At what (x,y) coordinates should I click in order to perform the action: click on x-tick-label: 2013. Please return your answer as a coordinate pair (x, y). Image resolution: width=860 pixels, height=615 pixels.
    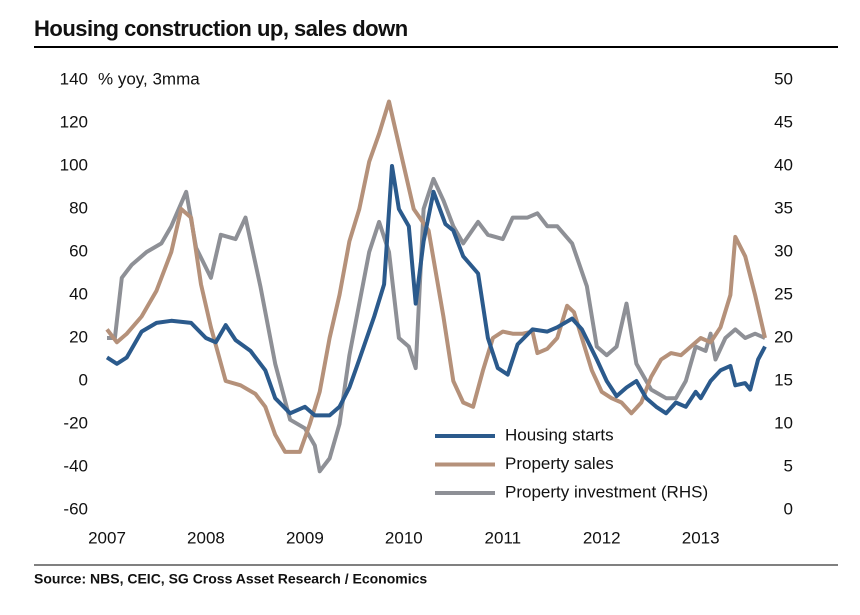
    Looking at the image, I should click on (701, 537).